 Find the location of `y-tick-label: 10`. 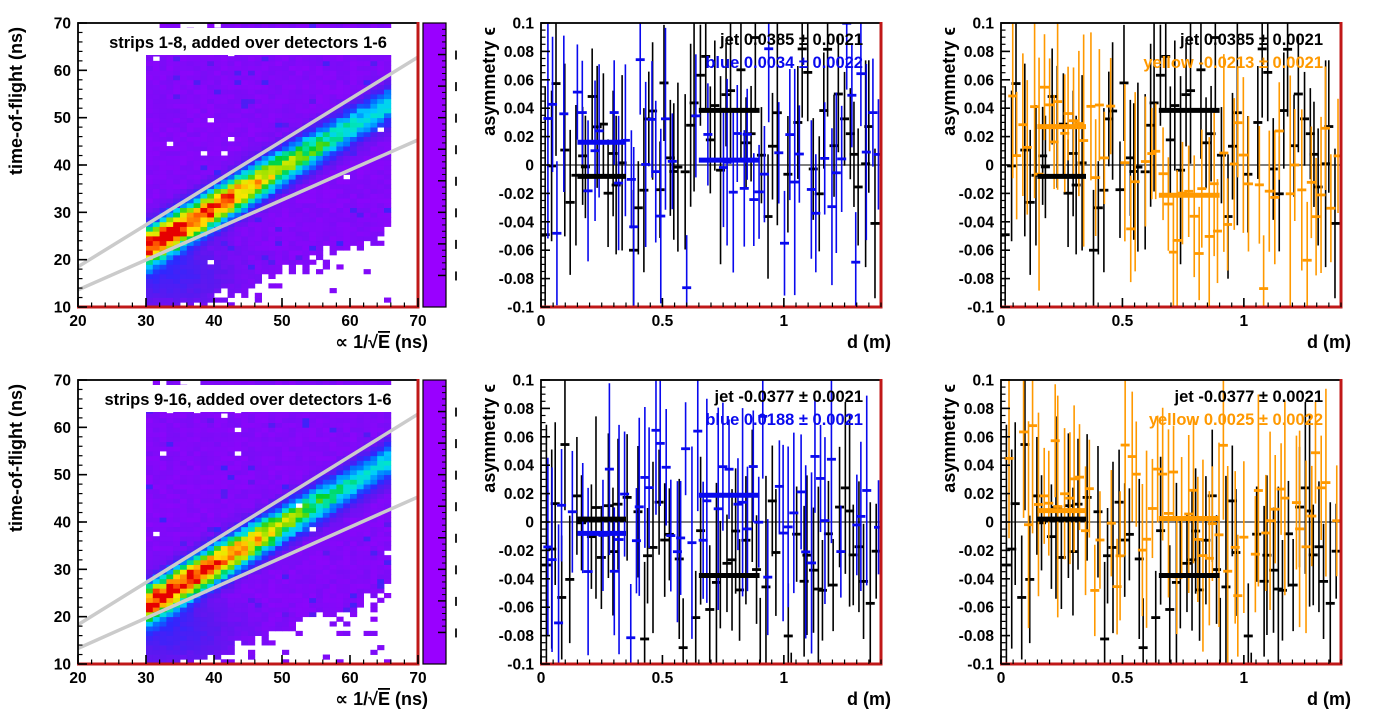

y-tick-label: 10 is located at coordinates (62, 308).